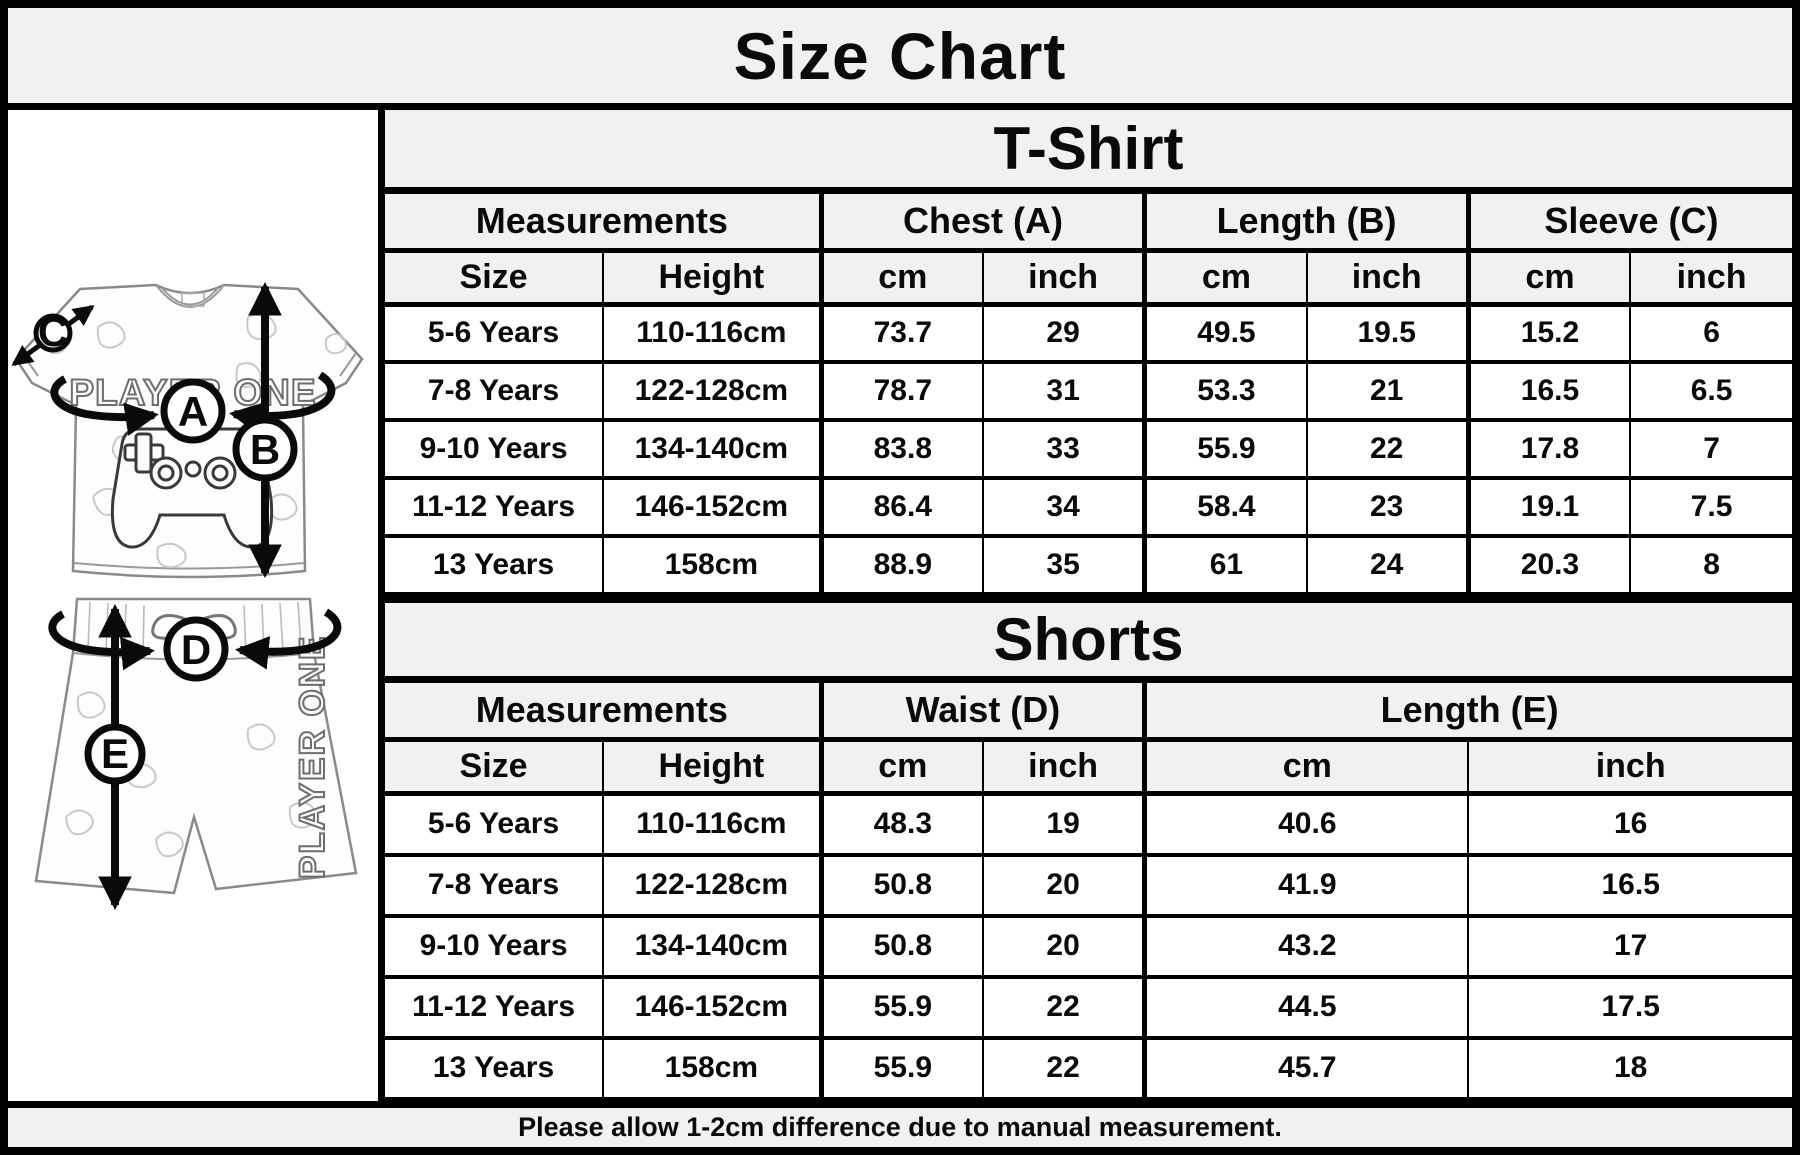 Image resolution: width=1800 pixels, height=1155 pixels. I want to click on table-cell: 11-12 Years, so click(495, 507).